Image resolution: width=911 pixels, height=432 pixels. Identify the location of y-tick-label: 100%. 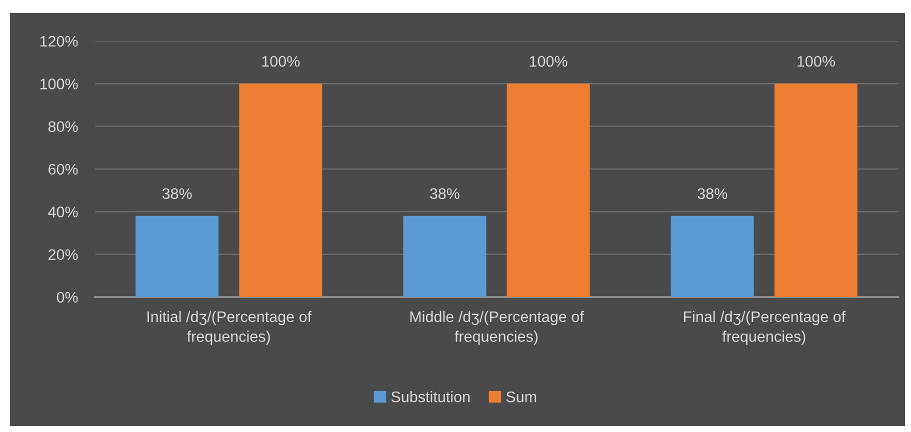
(59, 84).